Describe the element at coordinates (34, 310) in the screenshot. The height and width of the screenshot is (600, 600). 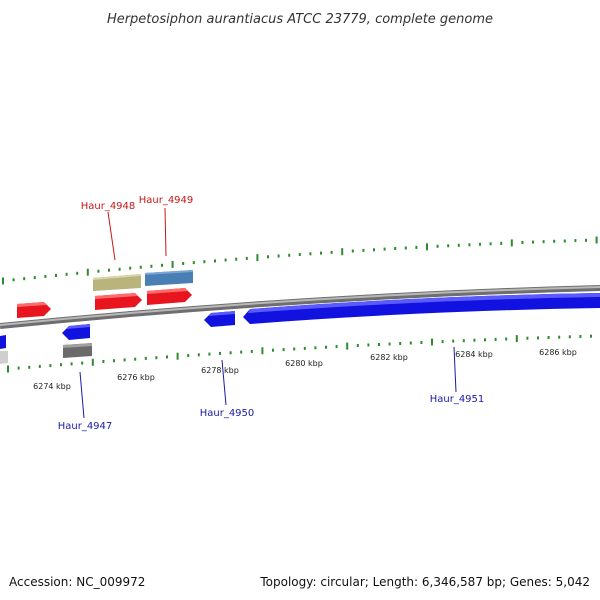
I see `gene-forward-left` at that location.